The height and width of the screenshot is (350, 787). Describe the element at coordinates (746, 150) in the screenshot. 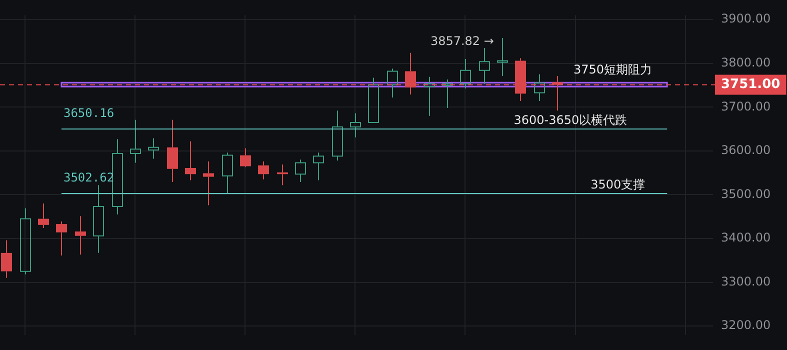

I see `y-tick-label: 3600.00` at that location.